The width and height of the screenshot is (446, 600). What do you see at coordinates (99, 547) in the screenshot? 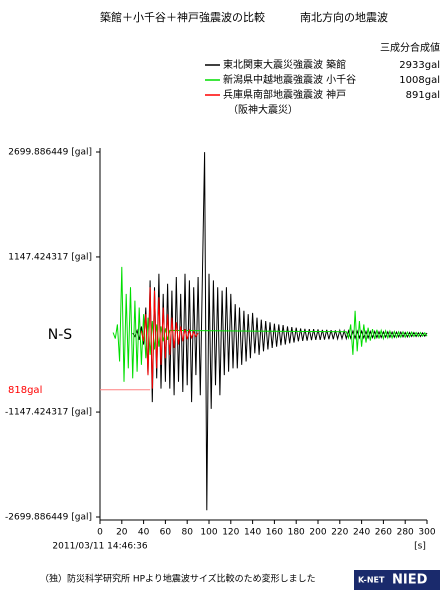
I see `x-axis-label: 2011/03/11 14:46:36` at bounding box center [99, 547].